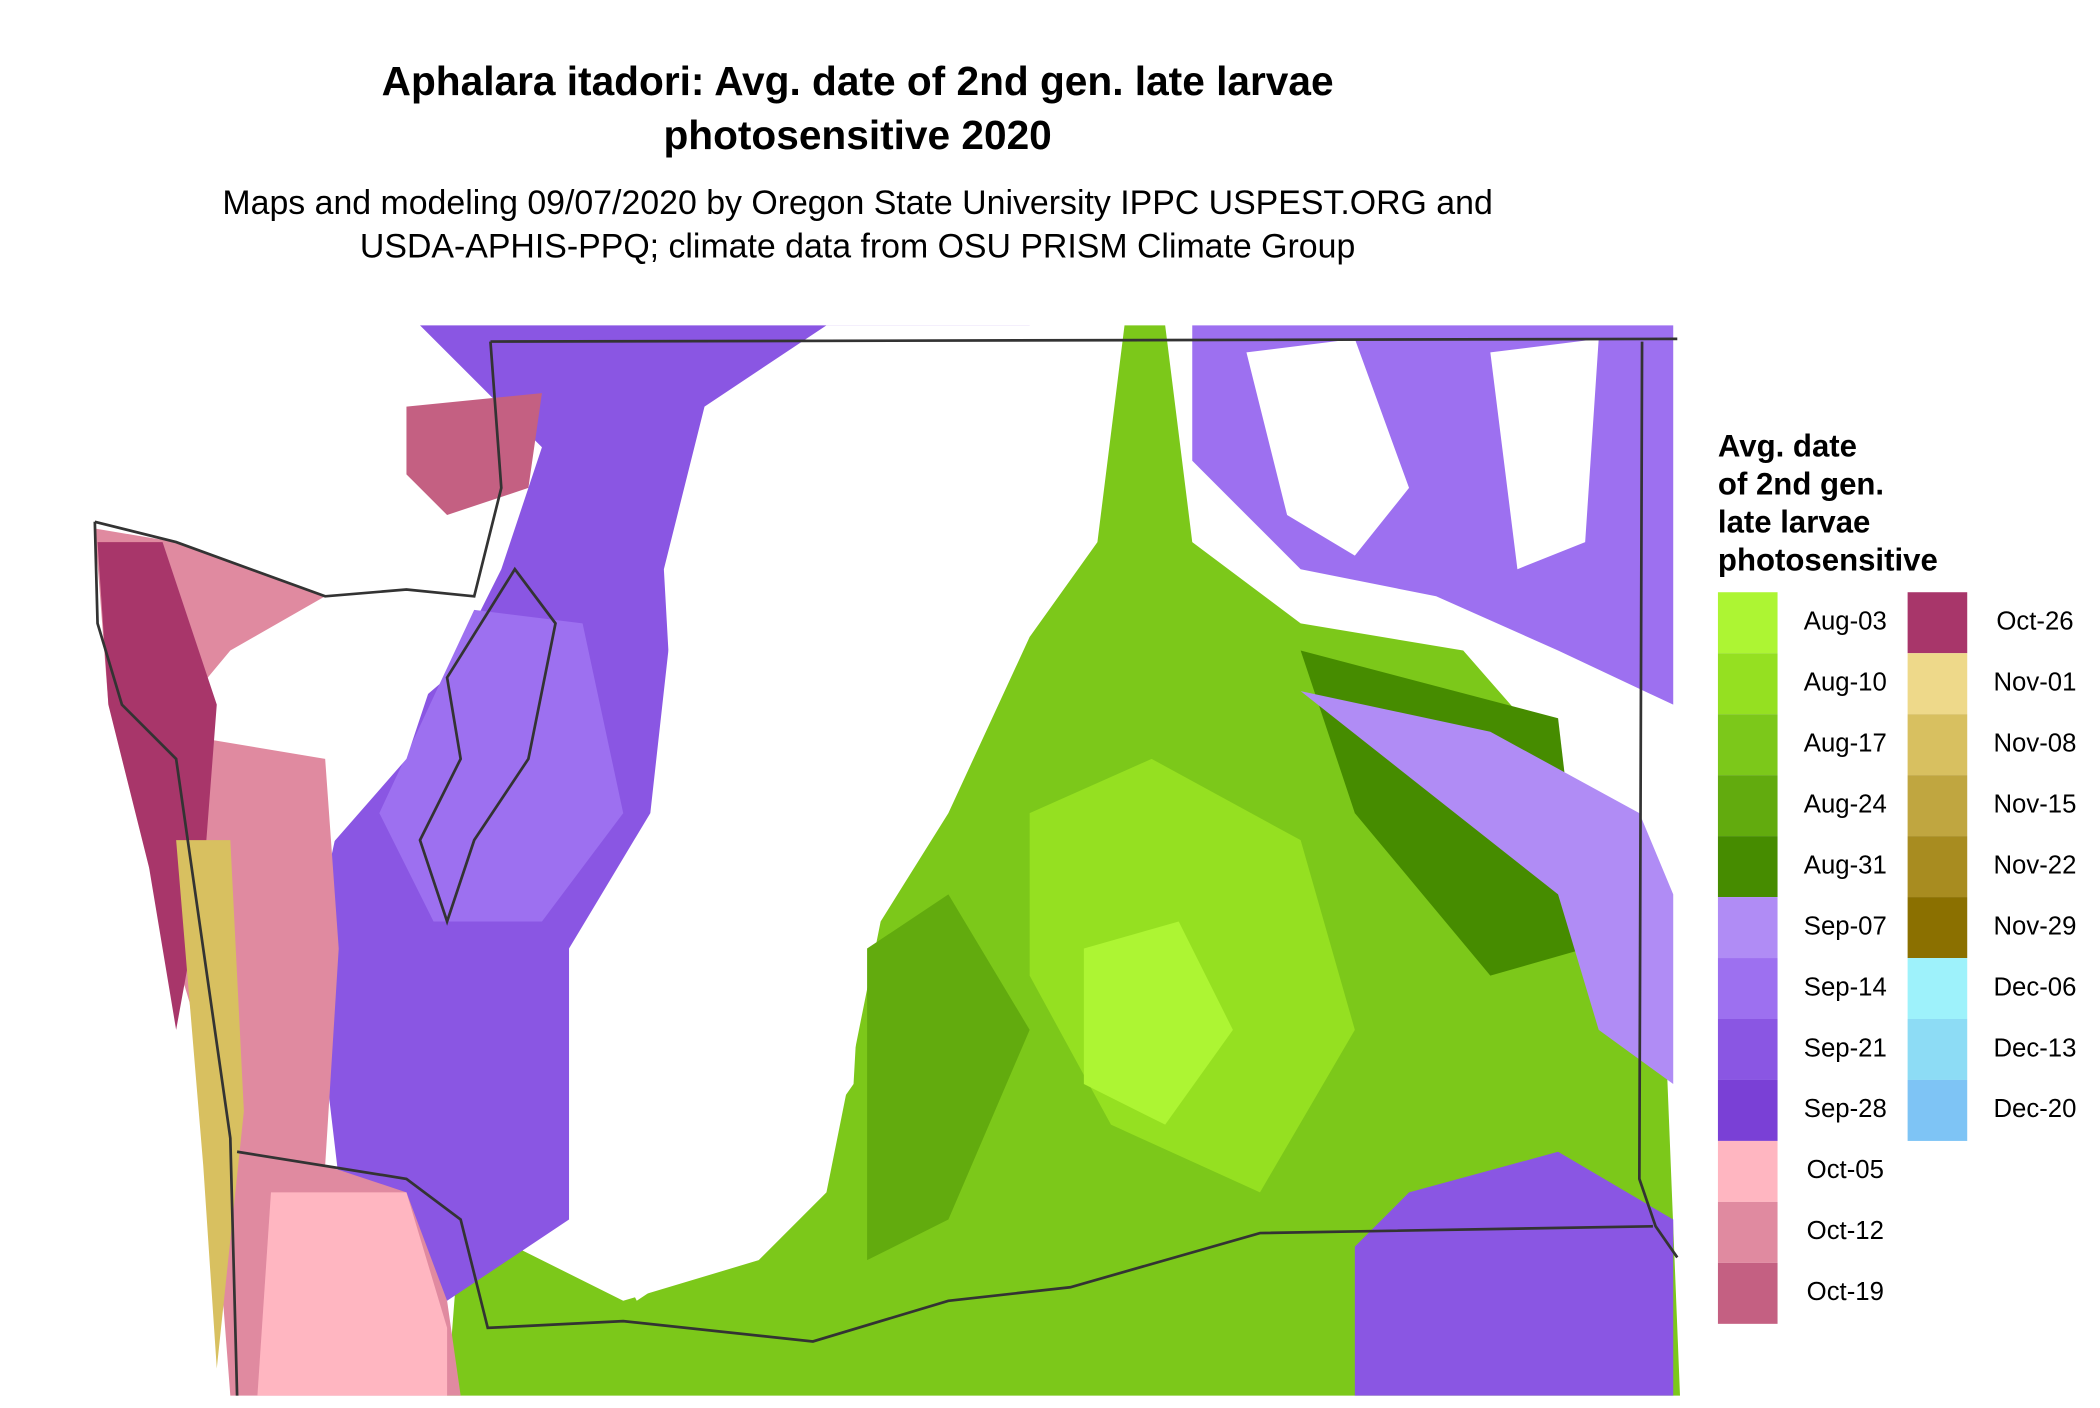  I want to click on legend-label: Dec-06, so click(2034, 987).